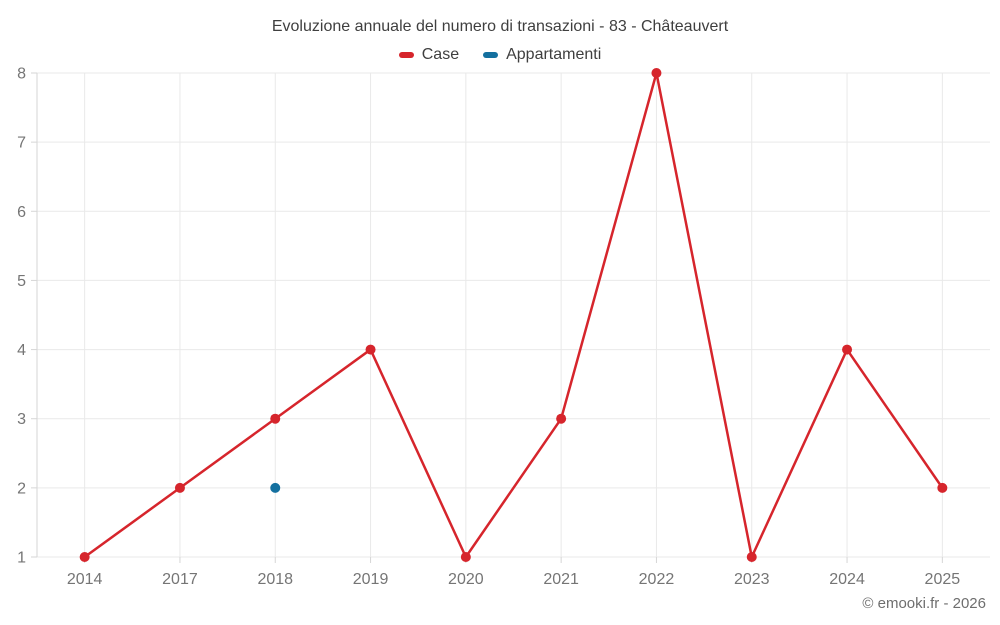 Image resolution: width=1000 pixels, height=625 pixels. Describe the element at coordinates (924, 603) in the screenshot. I see `watermark: © emooki.fr - 2026` at that location.